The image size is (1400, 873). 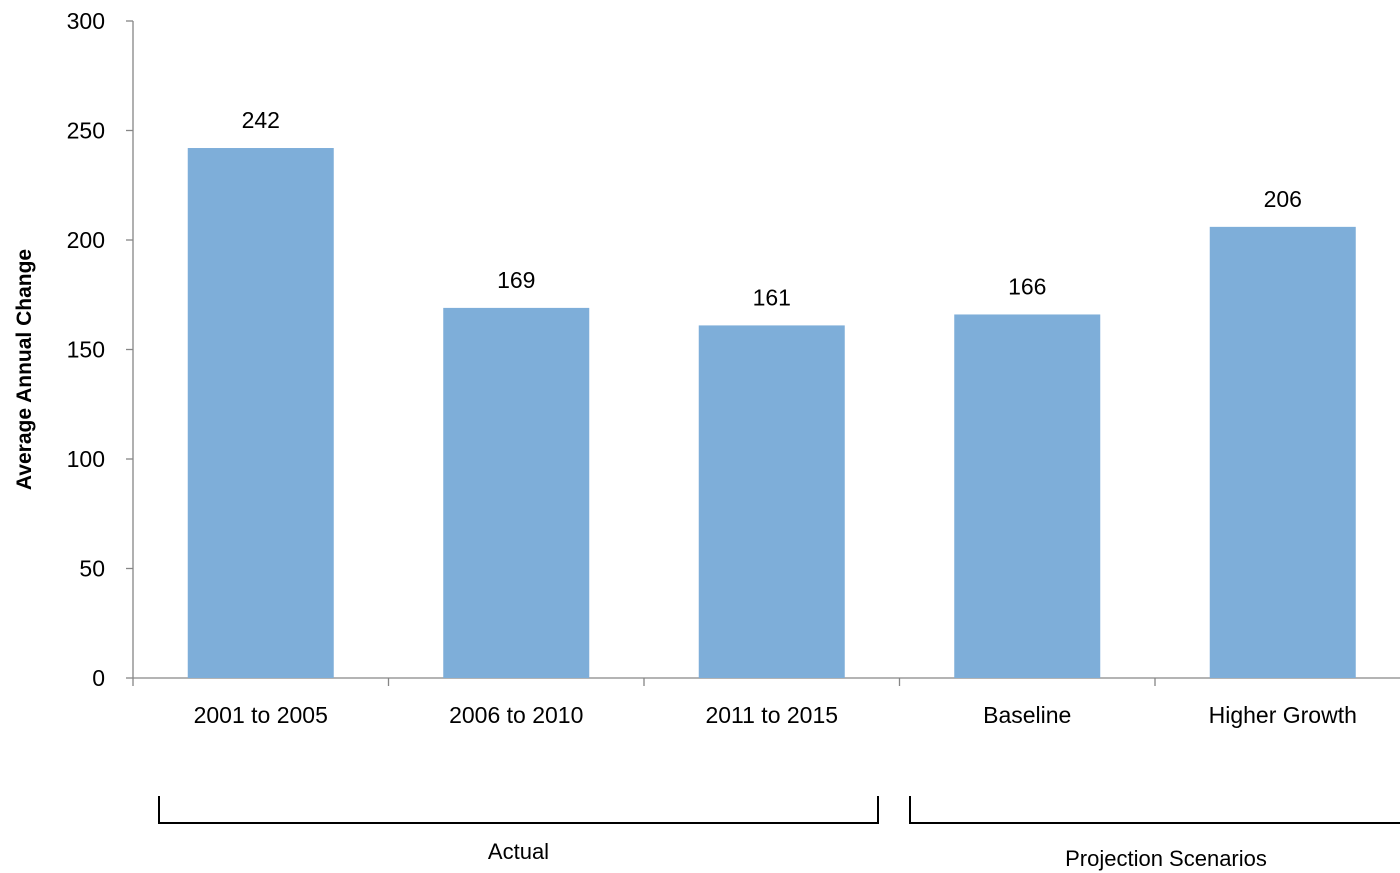 What do you see at coordinates (98, 678) in the screenshot?
I see `y-tick-label: 0` at bounding box center [98, 678].